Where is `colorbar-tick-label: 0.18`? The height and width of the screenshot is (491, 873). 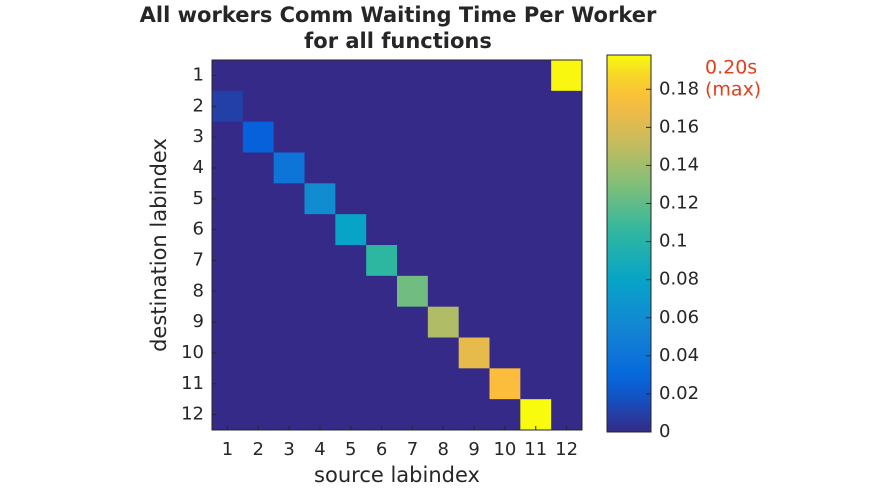 colorbar-tick-label: 0.18 is located at coordinates (679, 88).